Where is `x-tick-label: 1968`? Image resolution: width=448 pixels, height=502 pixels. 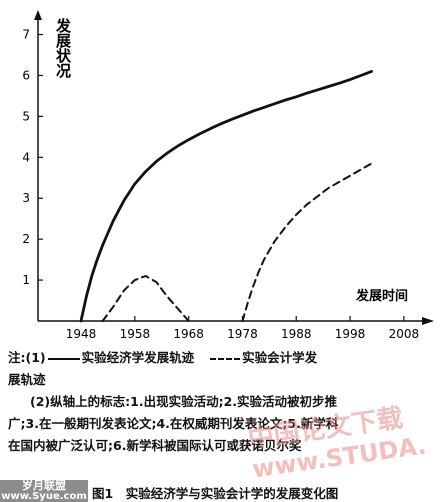 x-tick-label: 1968 is located at coordinates (188, 334).